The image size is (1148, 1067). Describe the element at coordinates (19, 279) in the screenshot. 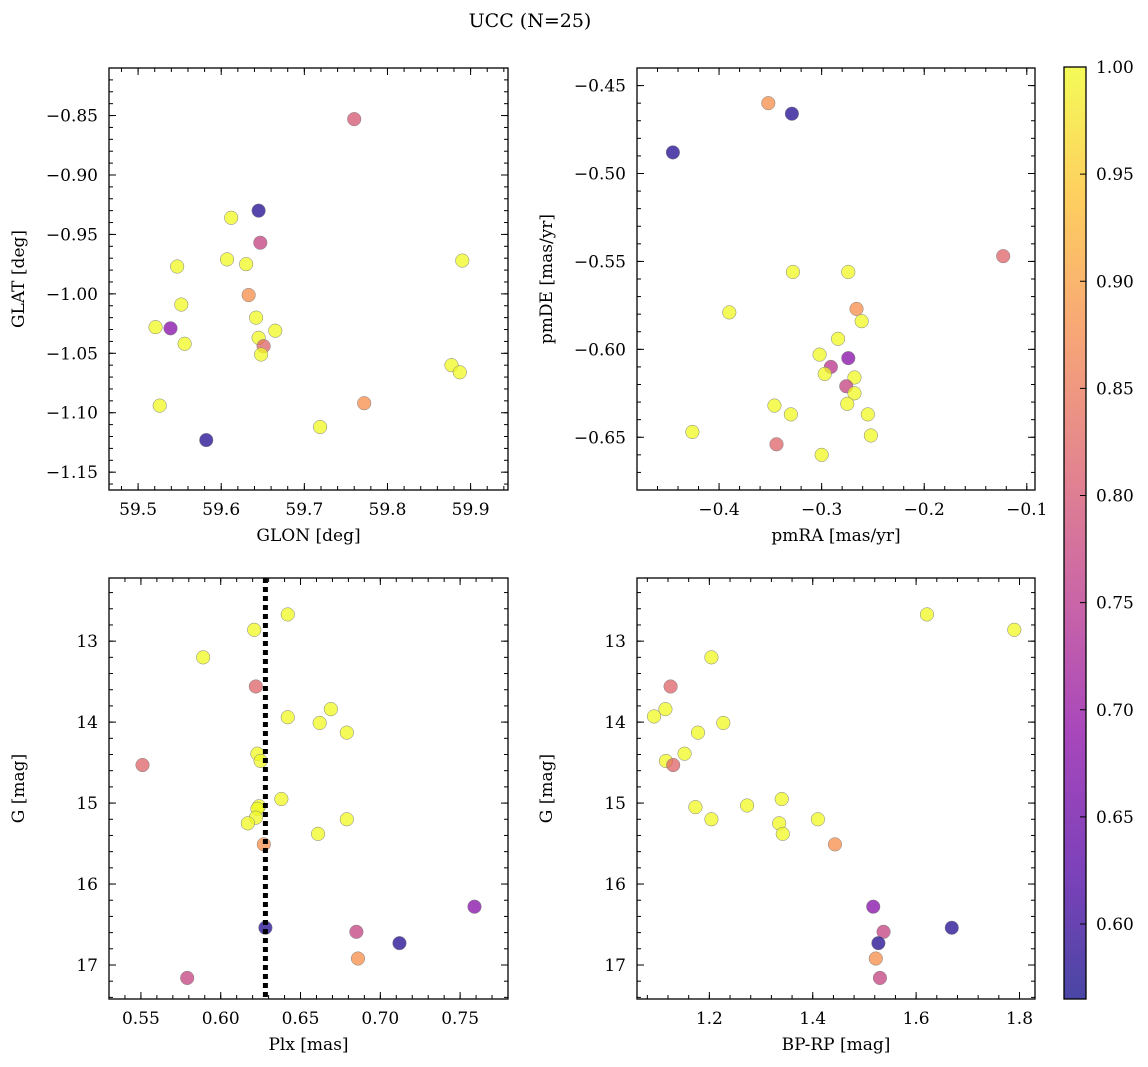

I see `y-axis-label: GLAT [deg]` at that location.